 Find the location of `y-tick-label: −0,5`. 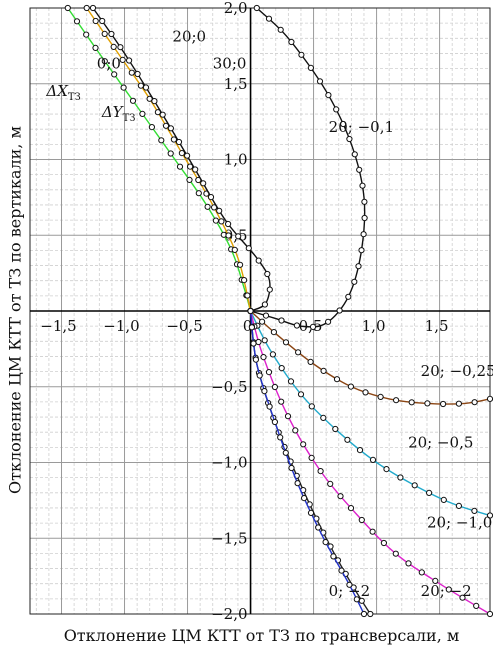

y-tick-label: −0,5 is located at coordinates (229, 387).